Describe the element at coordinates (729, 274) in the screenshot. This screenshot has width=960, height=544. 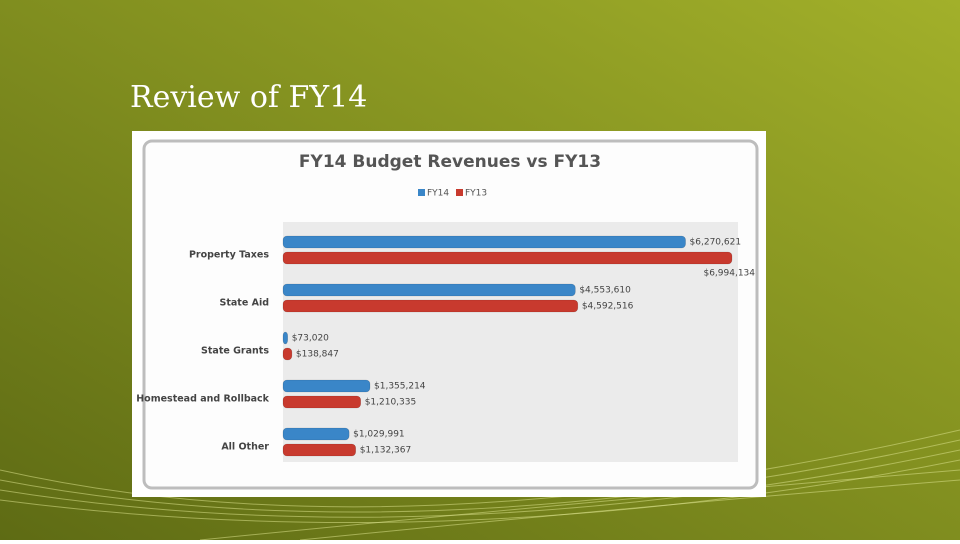
I see `data-label: $6,994,134` at that location.